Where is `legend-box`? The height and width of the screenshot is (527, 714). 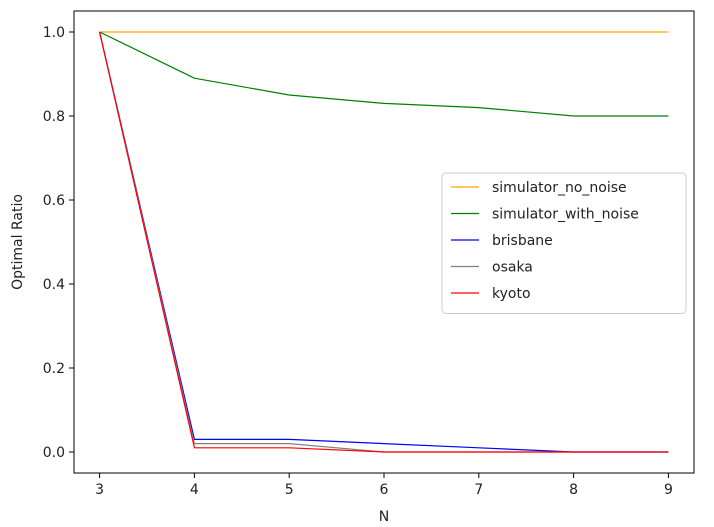
legend-box is located at coordinates (564, 243).